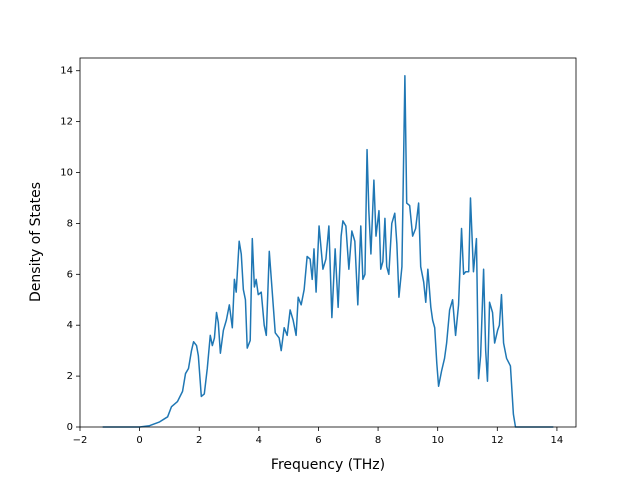 This screenshot has height=480, width=640. Describe the element at coordinates (70, 427) in the screenshot. I see `y-tick-label: 0` at that location.